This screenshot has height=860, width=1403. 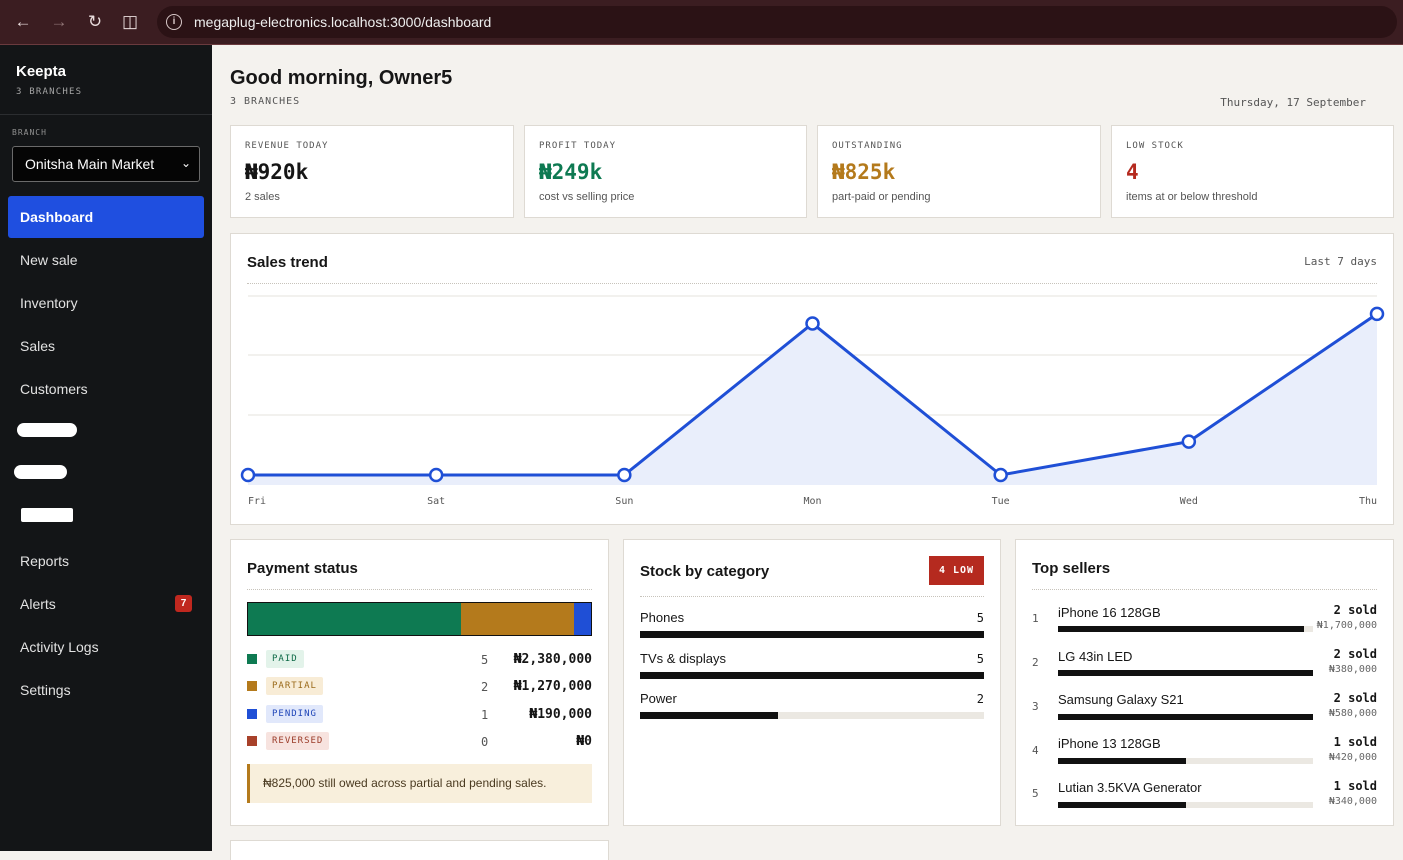 I want to click on reversed-legend-swatch, so click(x=252, y=741).